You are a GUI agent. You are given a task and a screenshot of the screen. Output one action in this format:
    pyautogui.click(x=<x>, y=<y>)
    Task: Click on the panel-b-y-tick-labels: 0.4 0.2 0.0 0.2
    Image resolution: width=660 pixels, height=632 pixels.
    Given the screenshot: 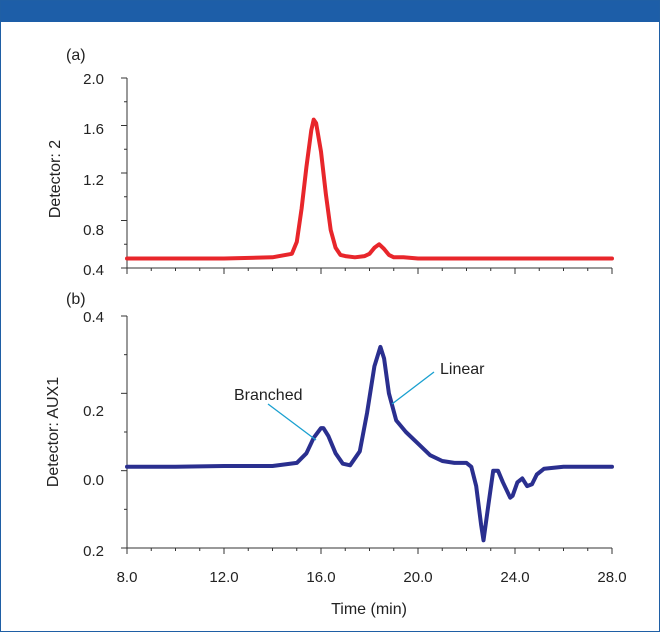 What is the action you would take?
    pyautogui.click(x=93, y=434)
    